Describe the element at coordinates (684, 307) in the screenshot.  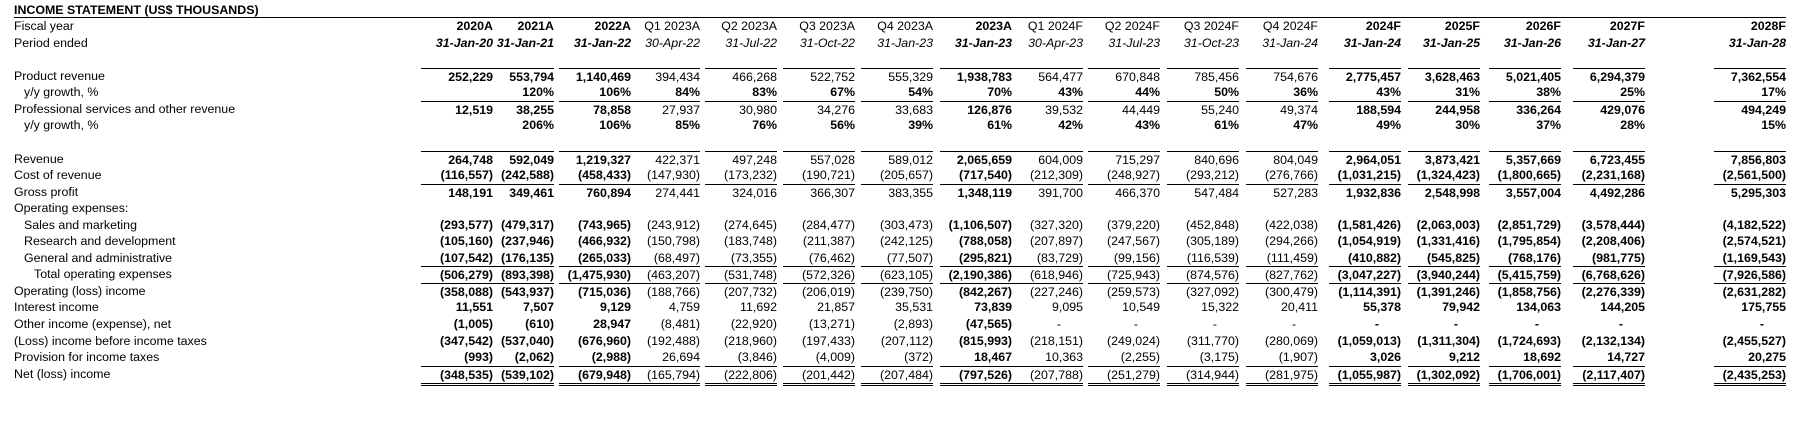
I see `value-cell: 4,759` at that location.